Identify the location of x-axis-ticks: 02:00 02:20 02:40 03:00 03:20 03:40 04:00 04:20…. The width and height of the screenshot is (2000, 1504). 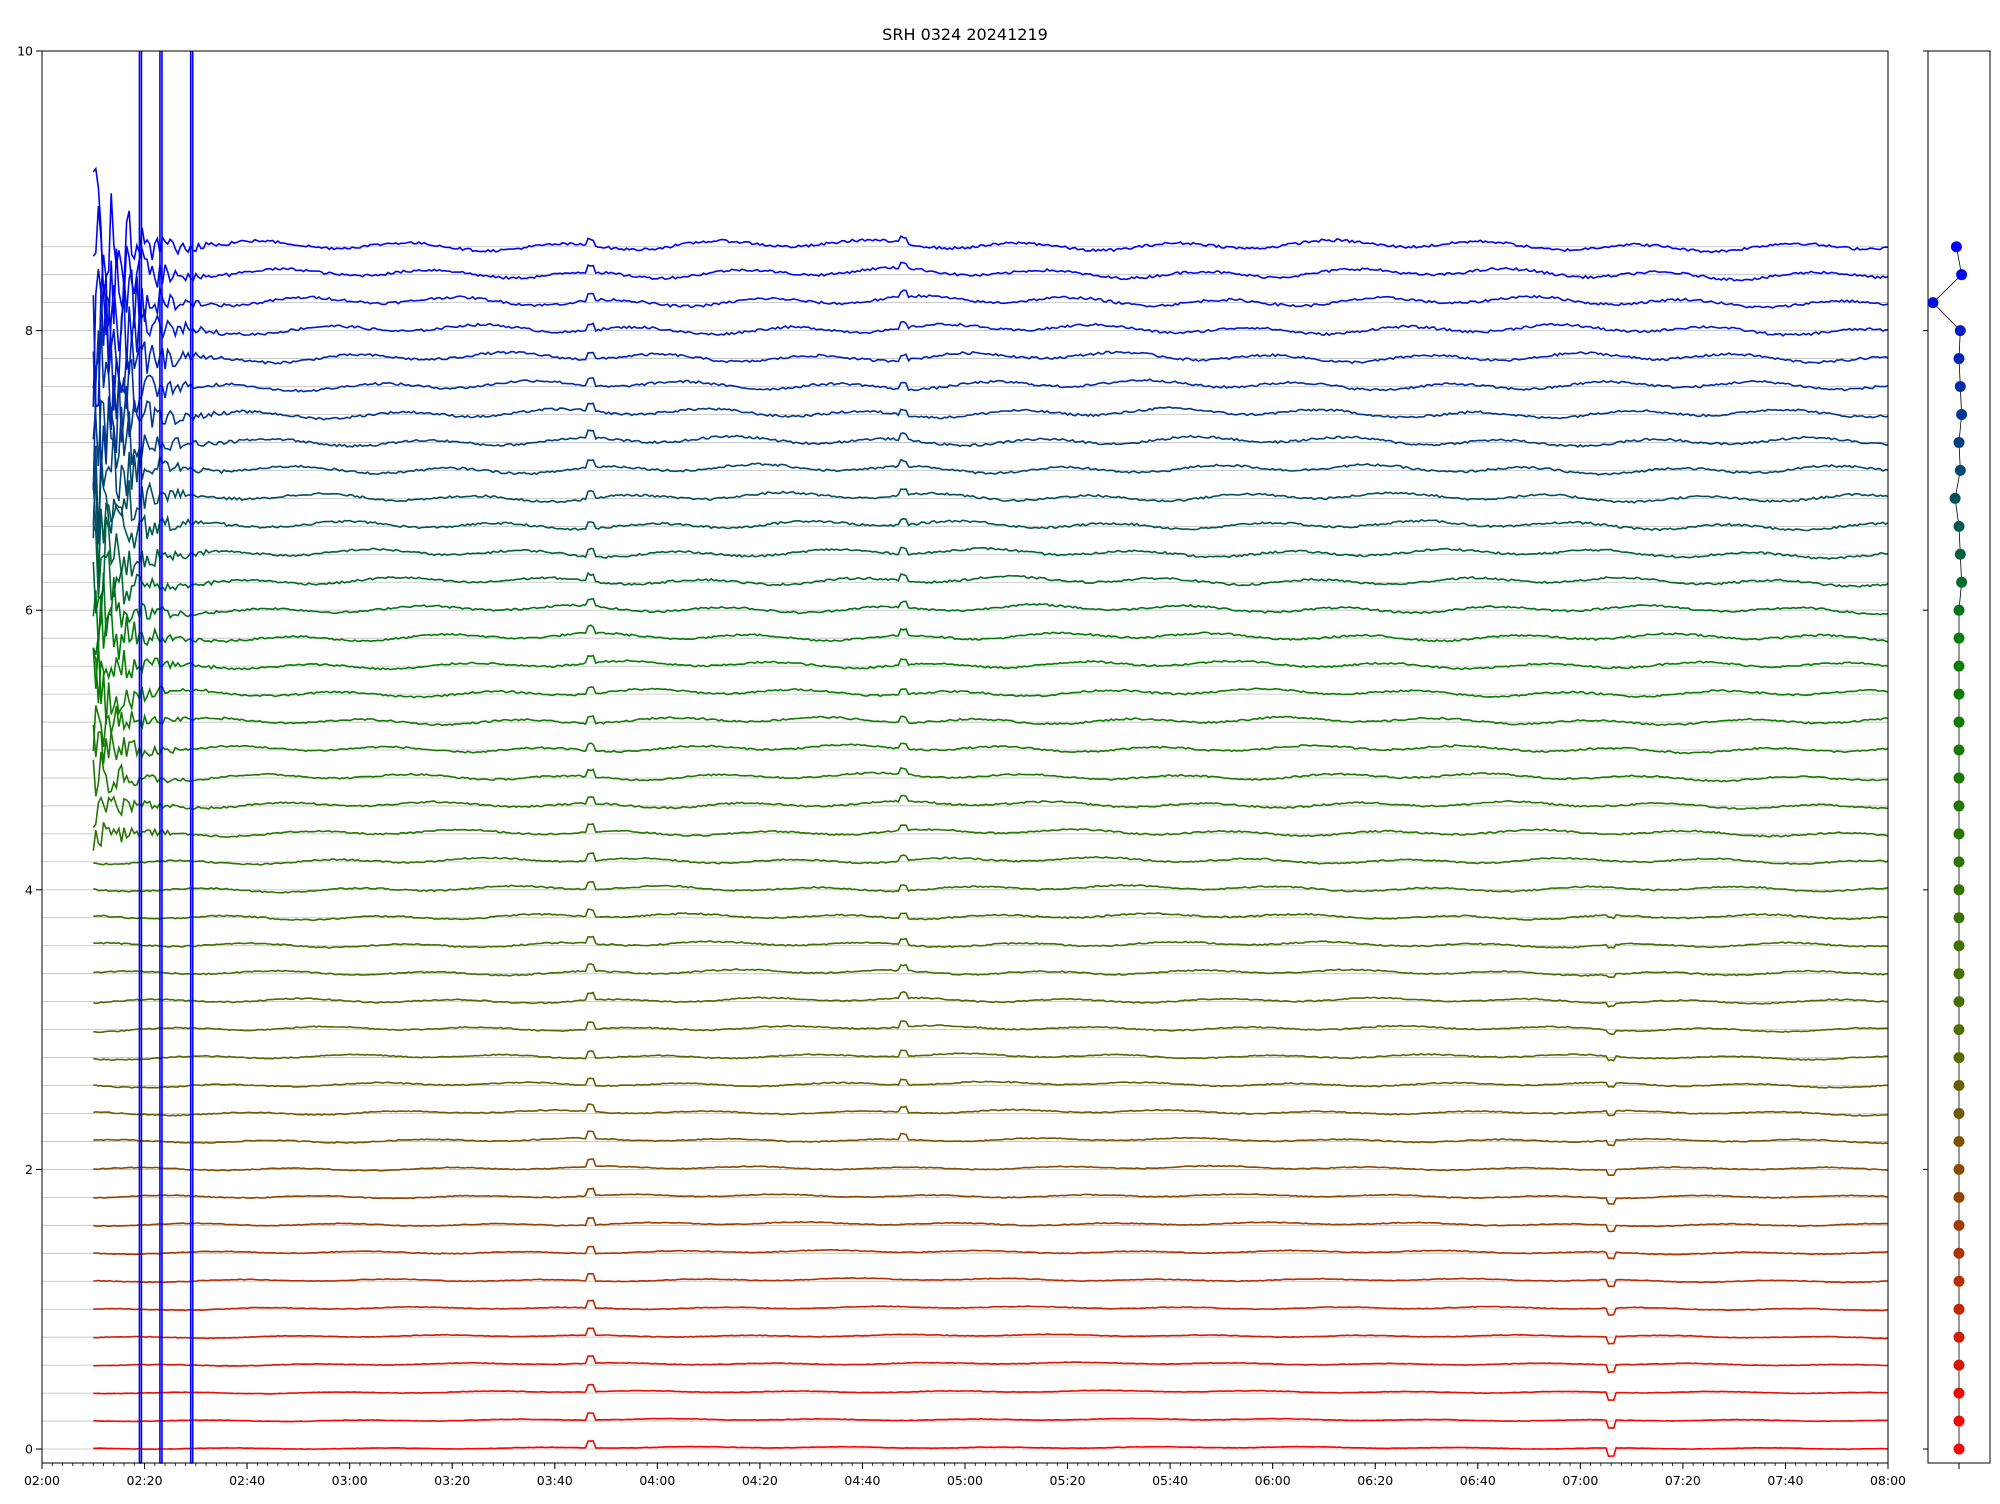
(965, 1475).